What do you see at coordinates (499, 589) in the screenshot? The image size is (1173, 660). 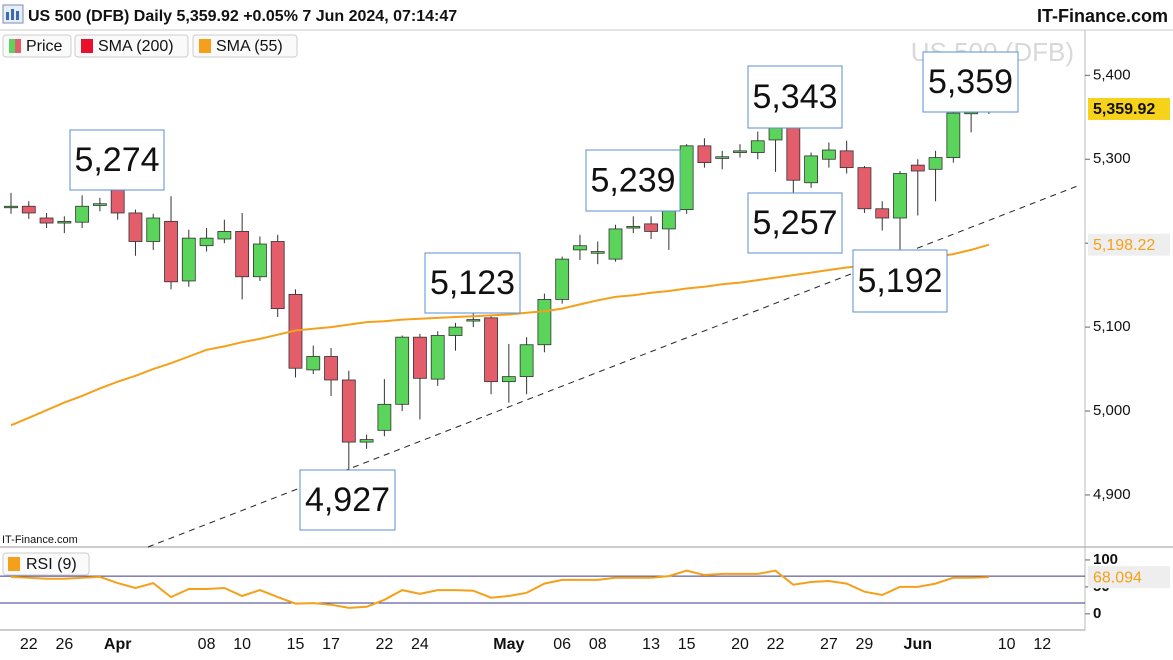 I see `line-series` at bounding box center [499, 589].